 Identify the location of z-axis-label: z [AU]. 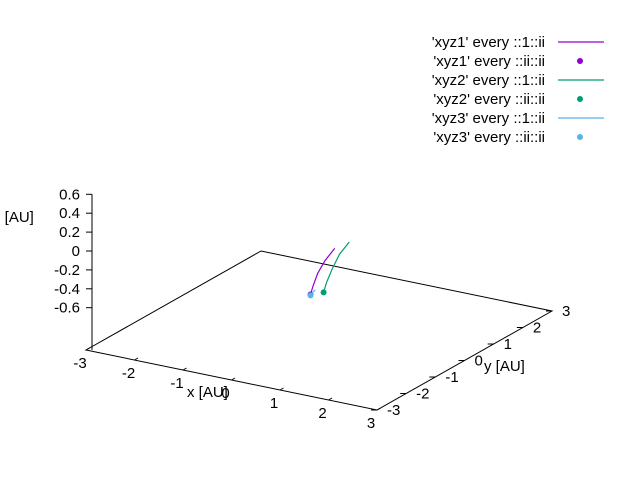
(17, 217).